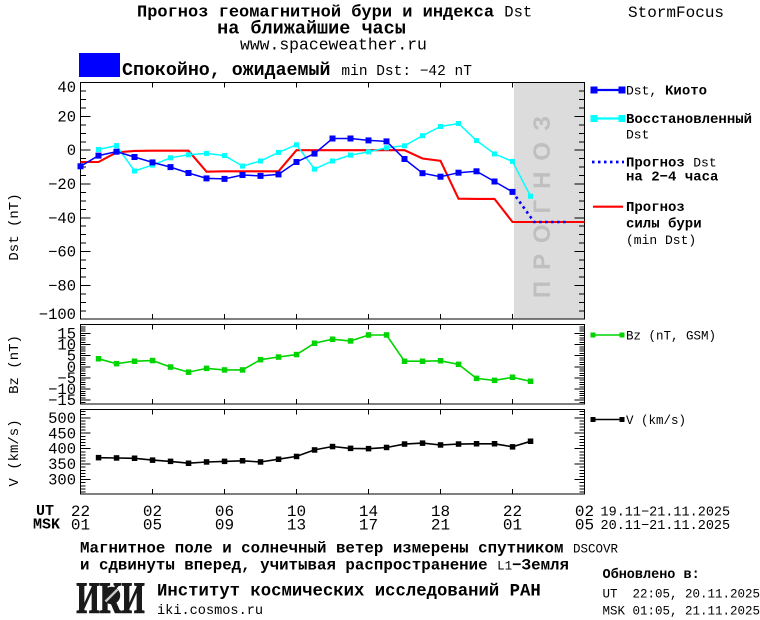 This screenshot has height=620, width=760. Describe the element at coordinates (440, 526) in the screenshot. I see `svg-text: 21` at that location.